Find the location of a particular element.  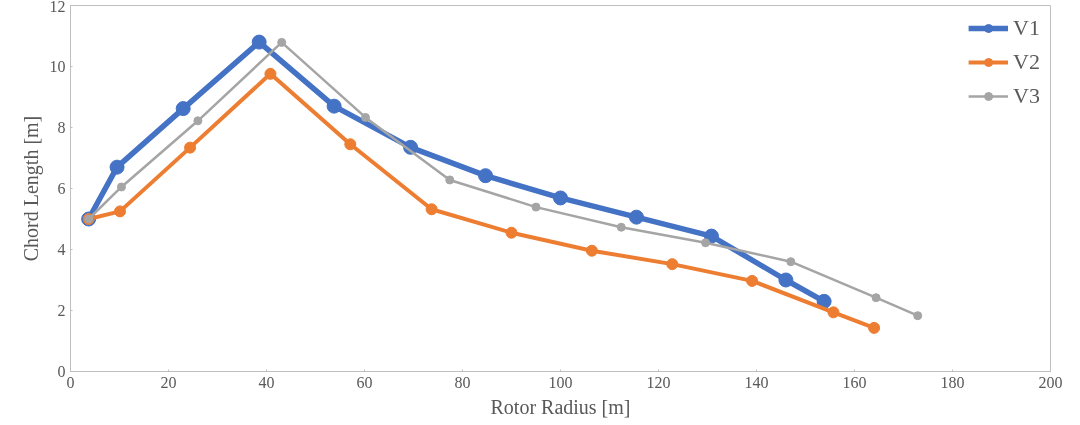

x-tick-label: 140 is located at coordinates (756, 382).